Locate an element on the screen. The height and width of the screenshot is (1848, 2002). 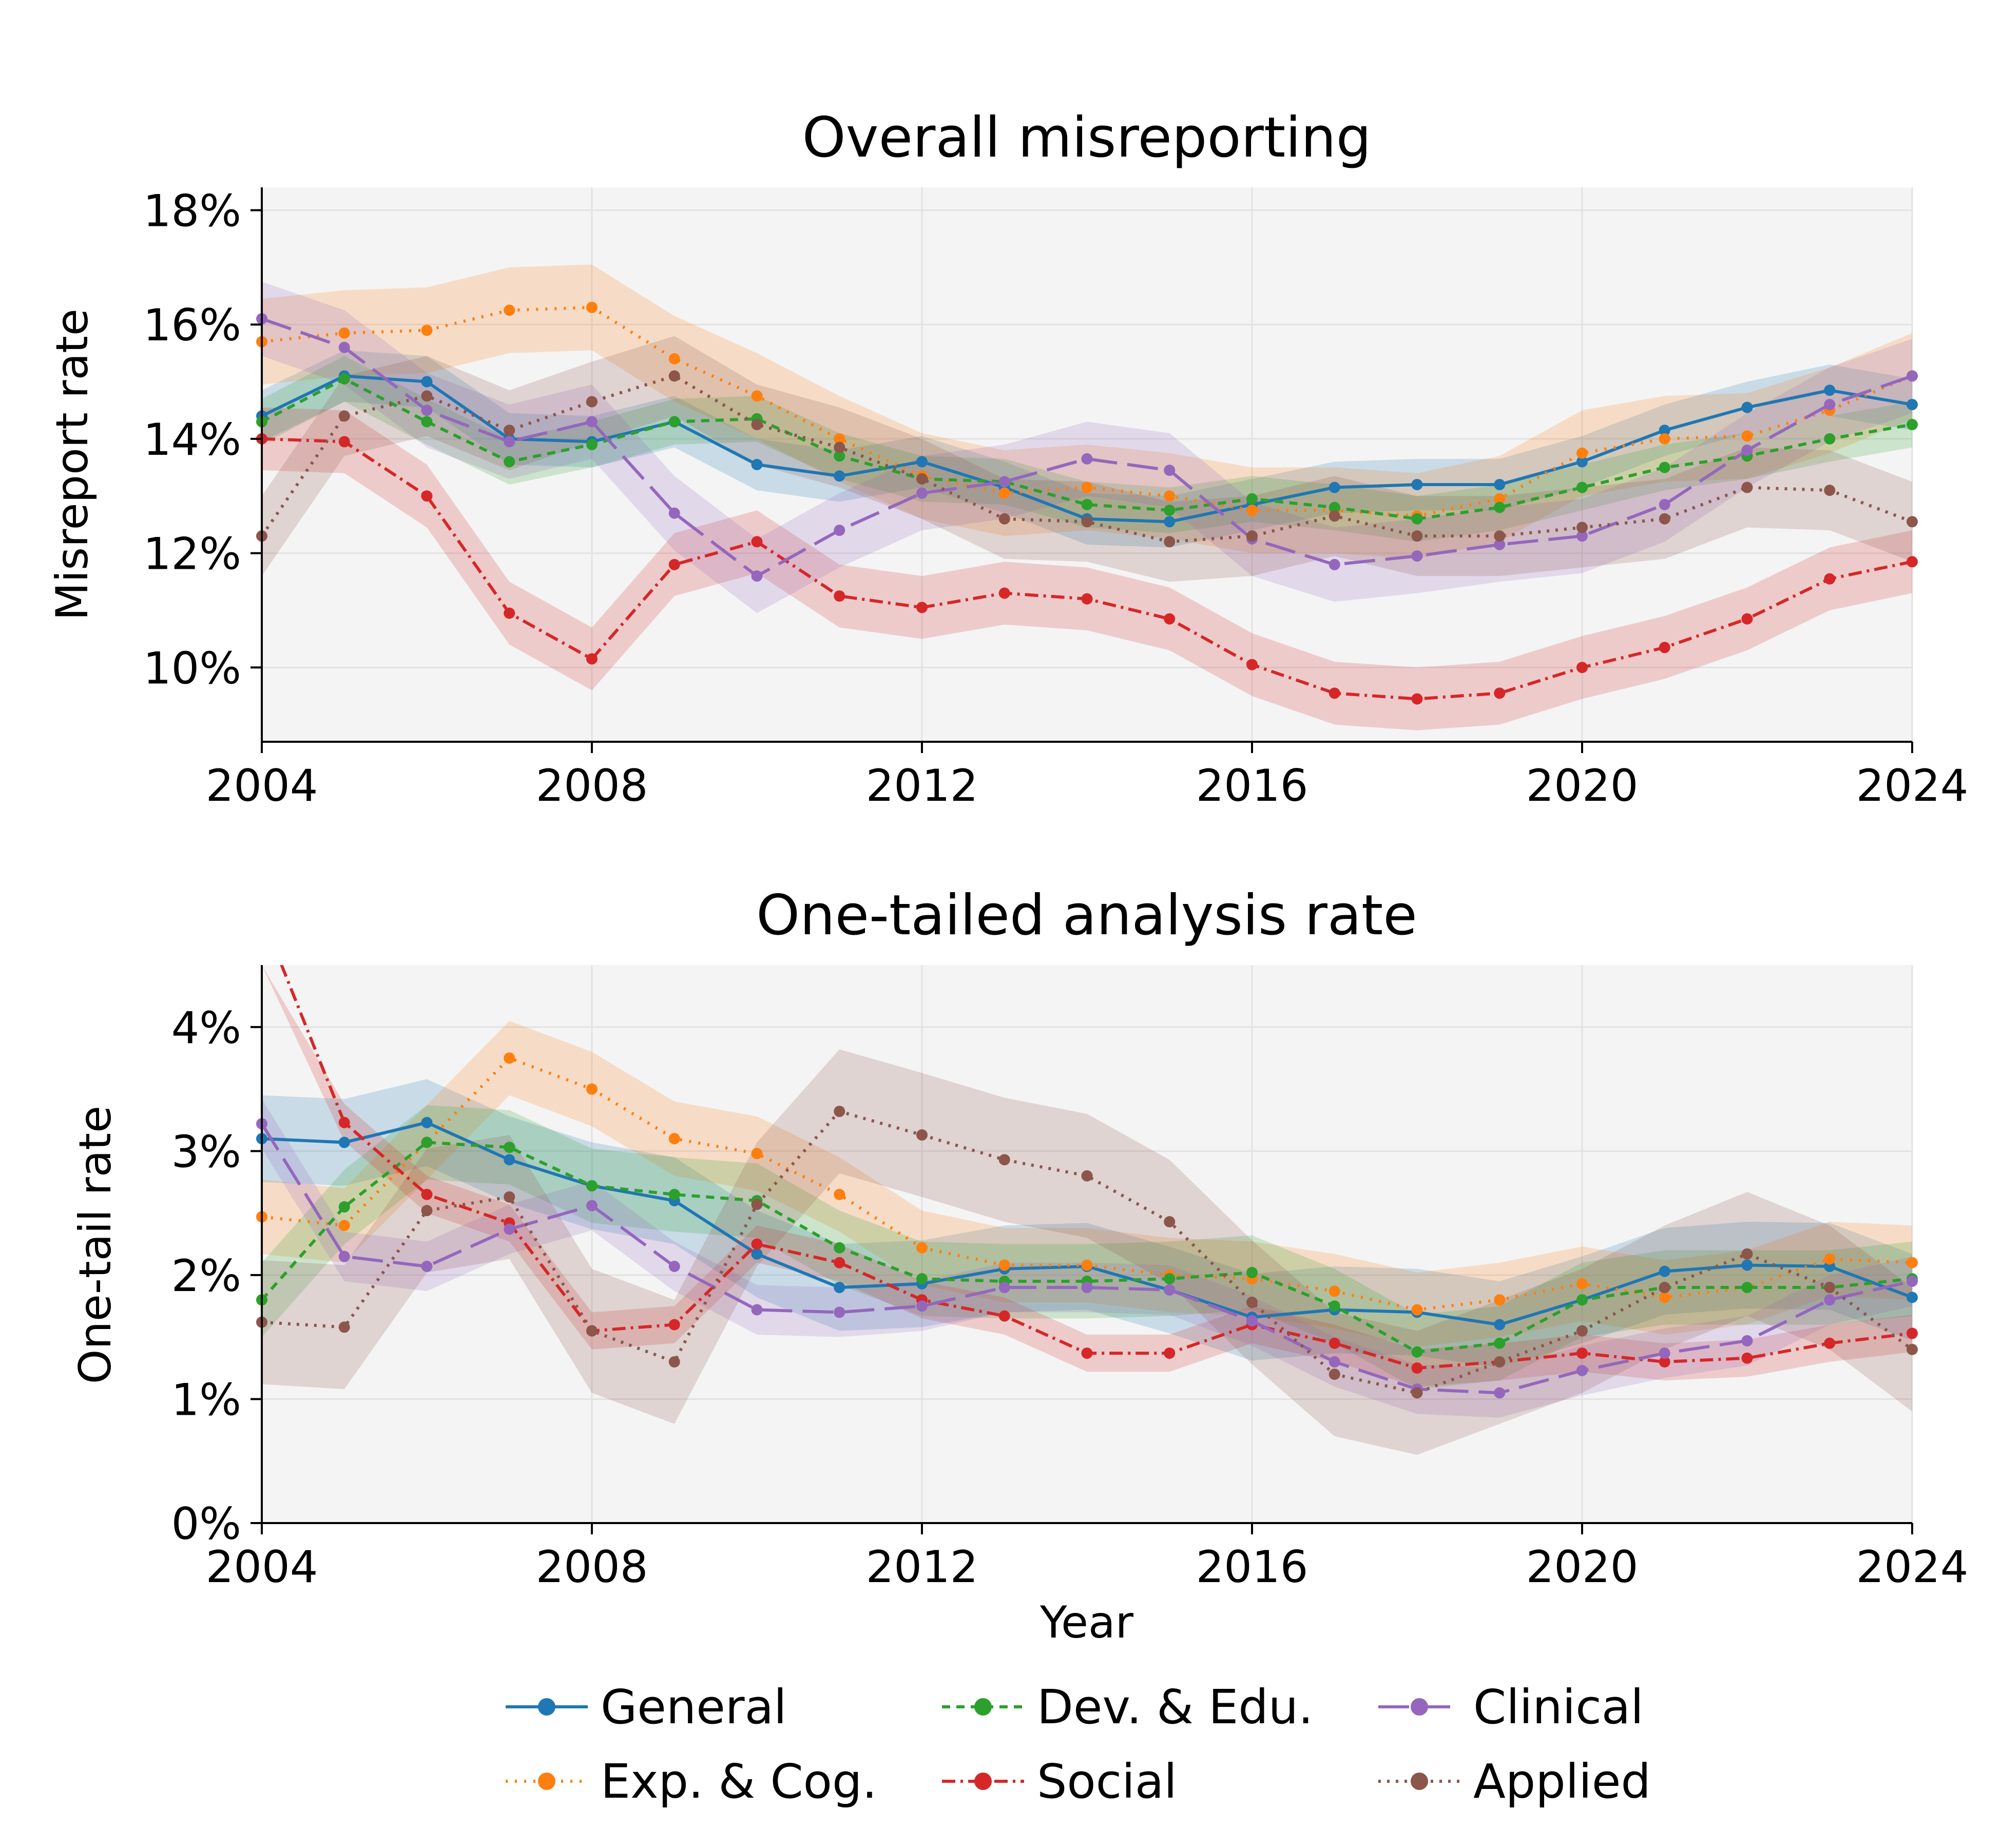
y-tick-label: 0% is located at coordinates (206, 1524).